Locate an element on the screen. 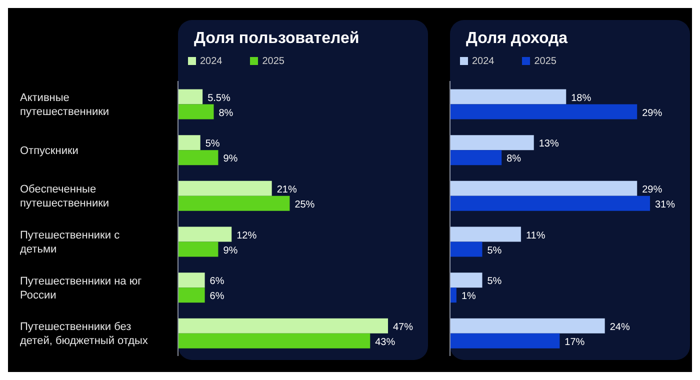  chart-title: Доля дохода is located at coordinates (517, 39).